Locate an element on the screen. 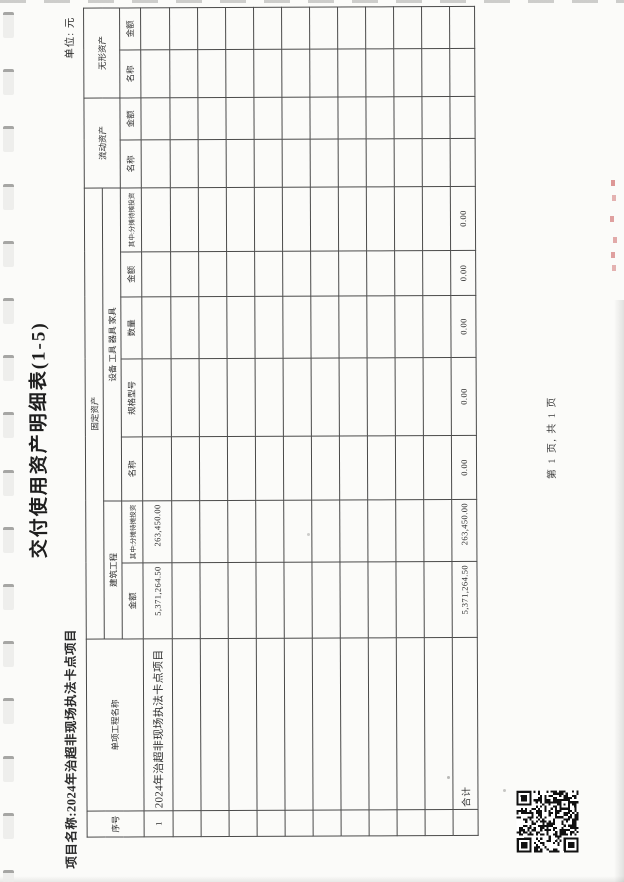 This screenshot has height=882, width=624. qr-code is located at coordinates (547, 821).